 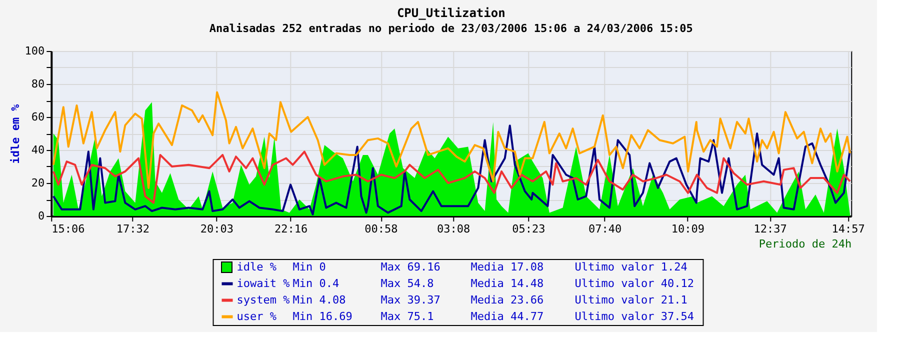 What do you see at coordinates (263, 283) in the screenshot?
I see `legend-label: iowait %` at bounding box center [263, 283].